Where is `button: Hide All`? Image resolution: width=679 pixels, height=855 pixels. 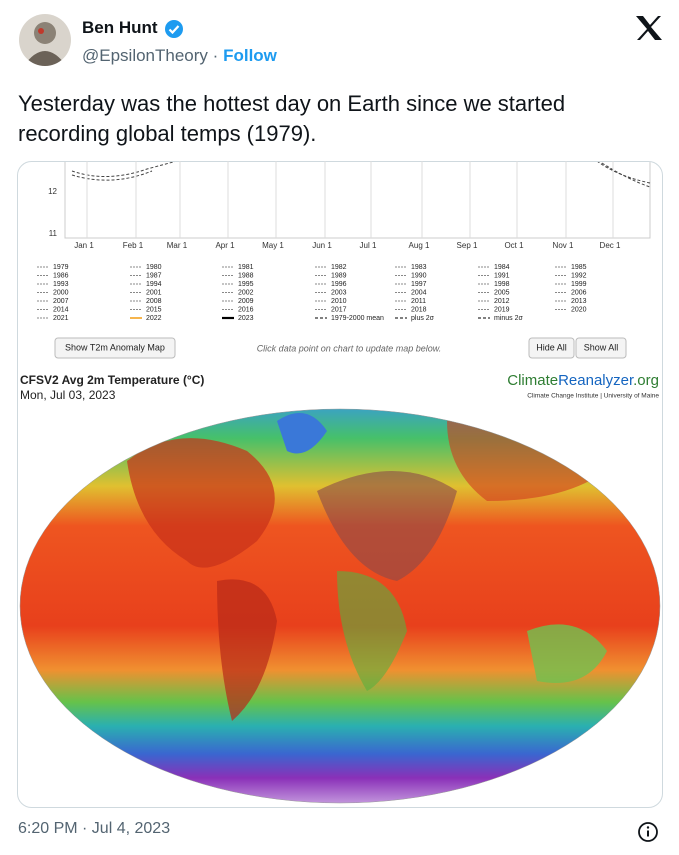
button: Hide All is located at coordinates (551, 347).